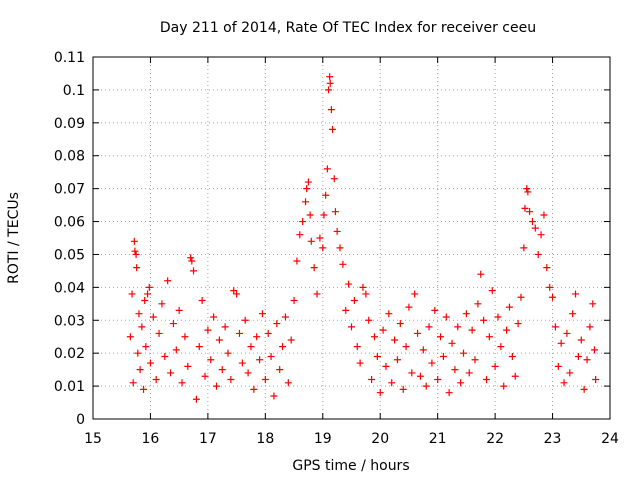 This screenshot has height=480, width=640. What do you see at coordinates (69, 288) in the screenshot?
I see `y-tick-label: 0.04` at bounding box center [69, 288].